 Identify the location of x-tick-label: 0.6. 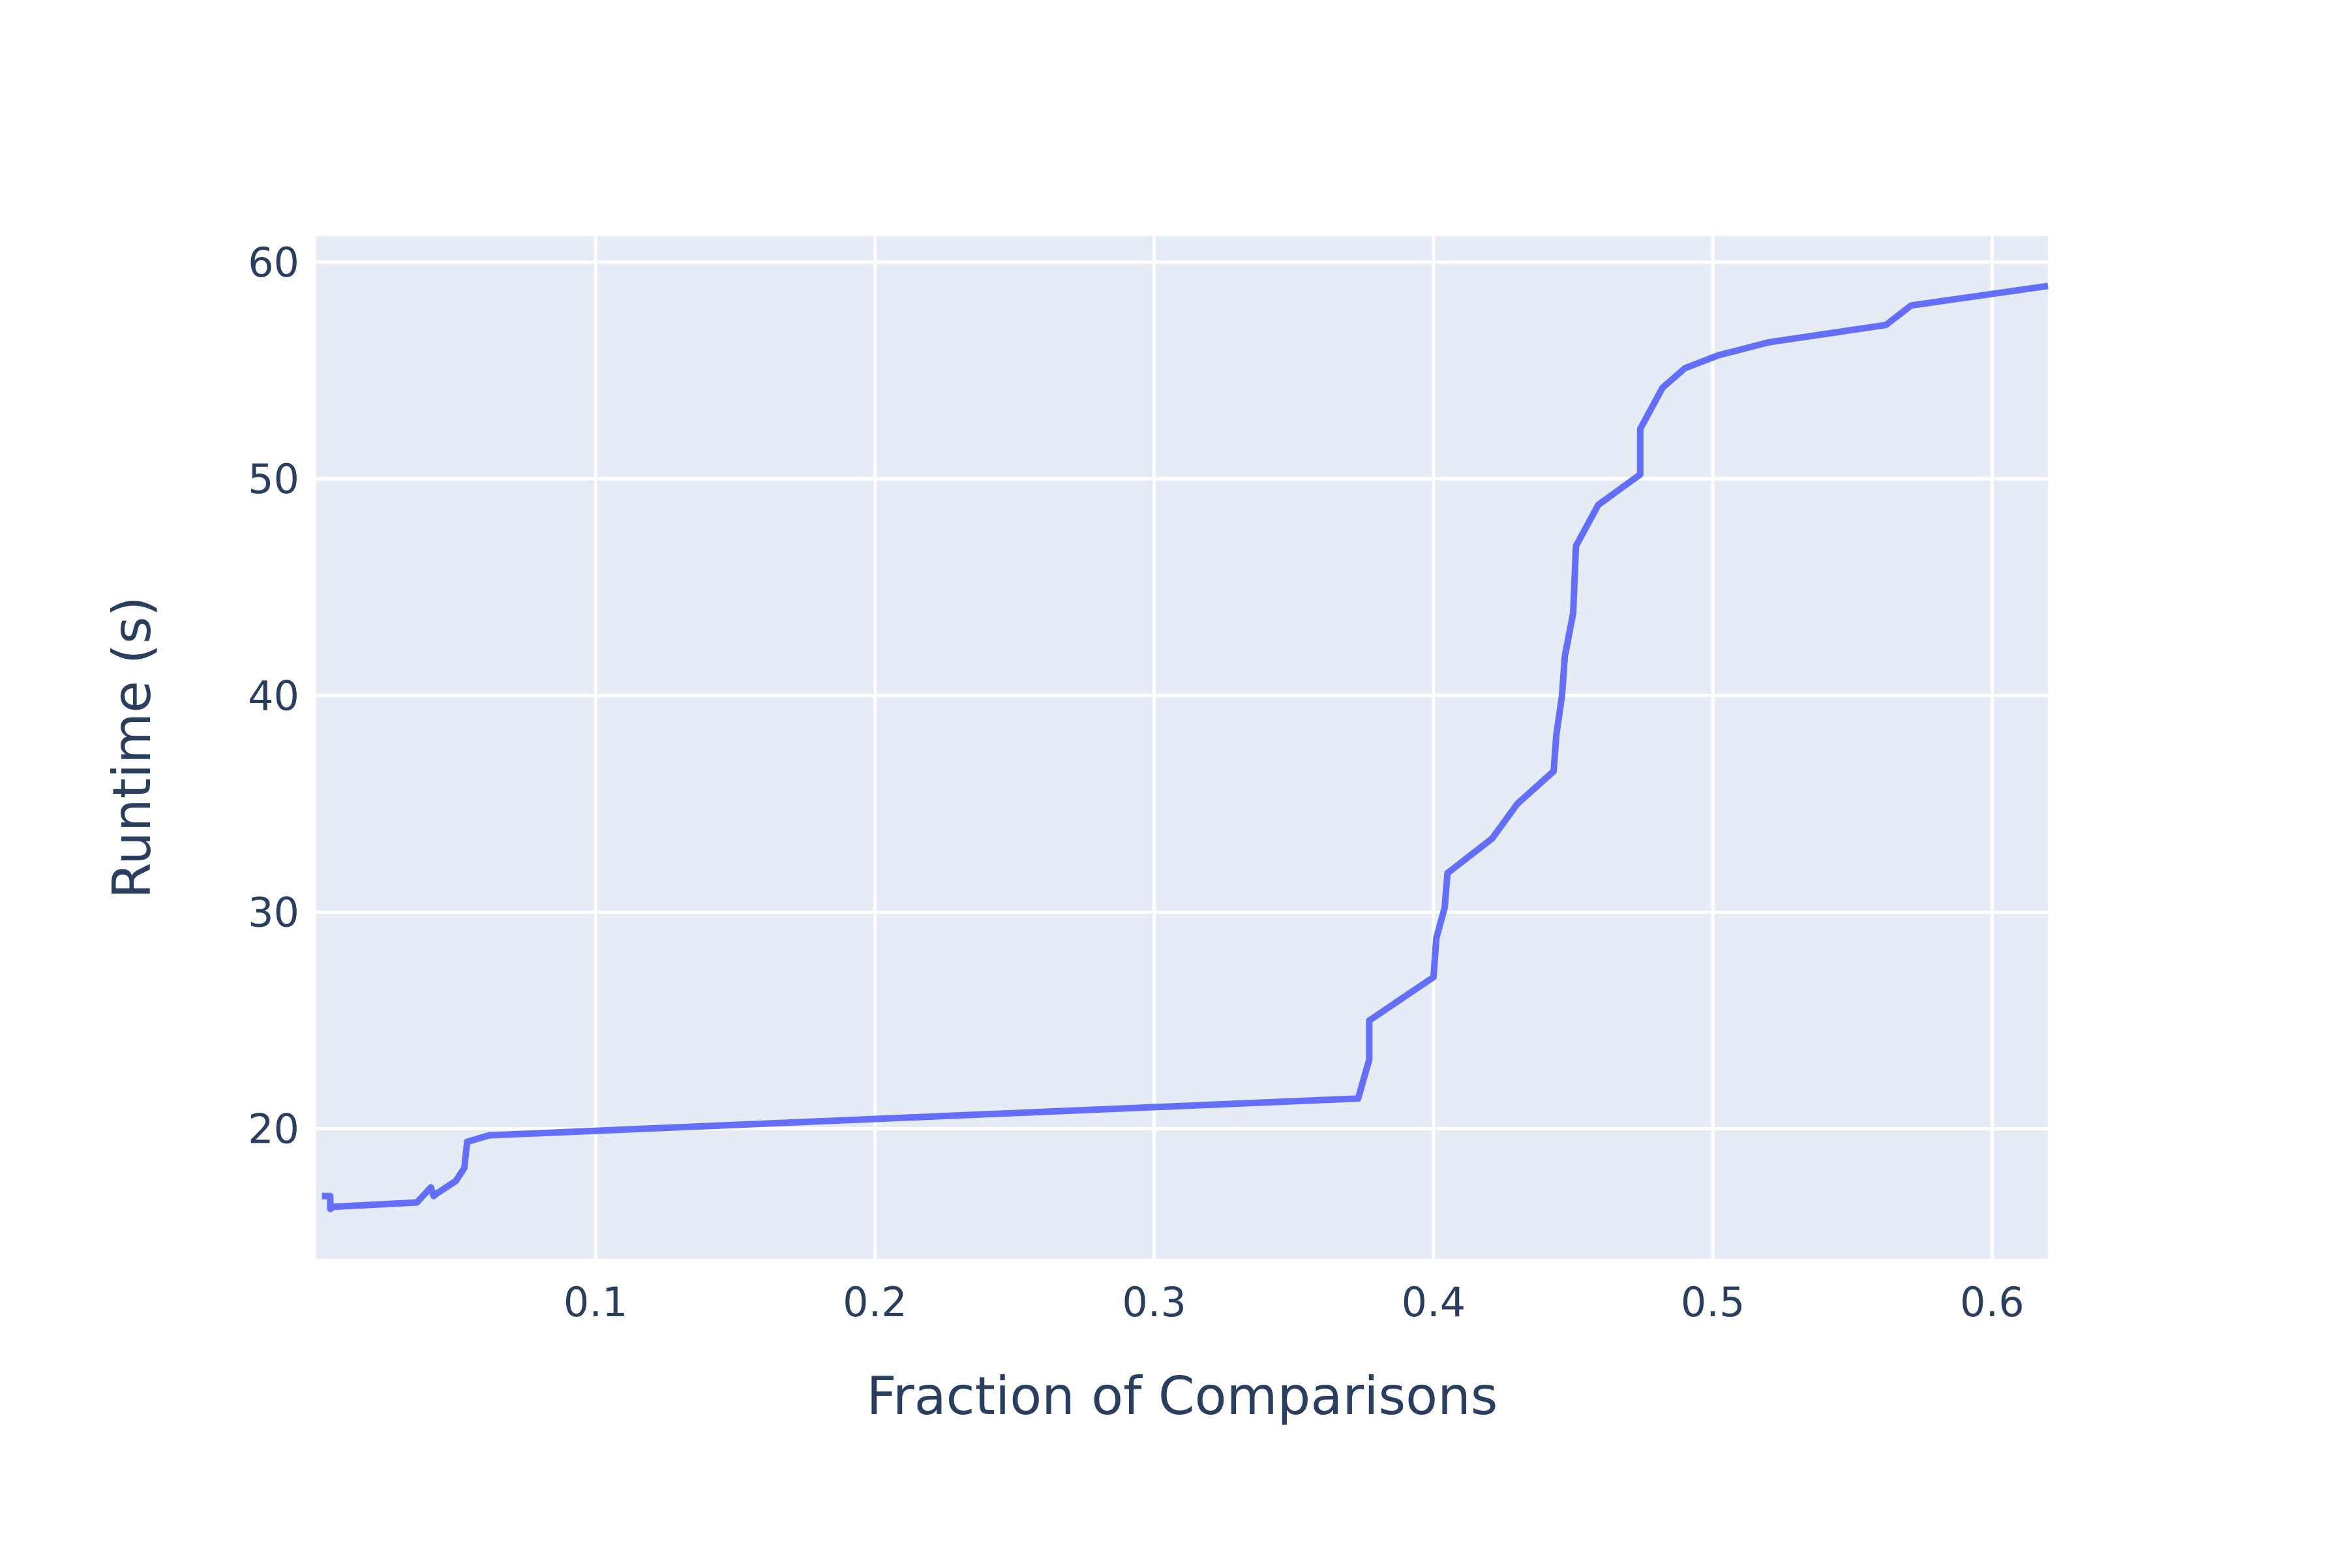
(1992, 1302).